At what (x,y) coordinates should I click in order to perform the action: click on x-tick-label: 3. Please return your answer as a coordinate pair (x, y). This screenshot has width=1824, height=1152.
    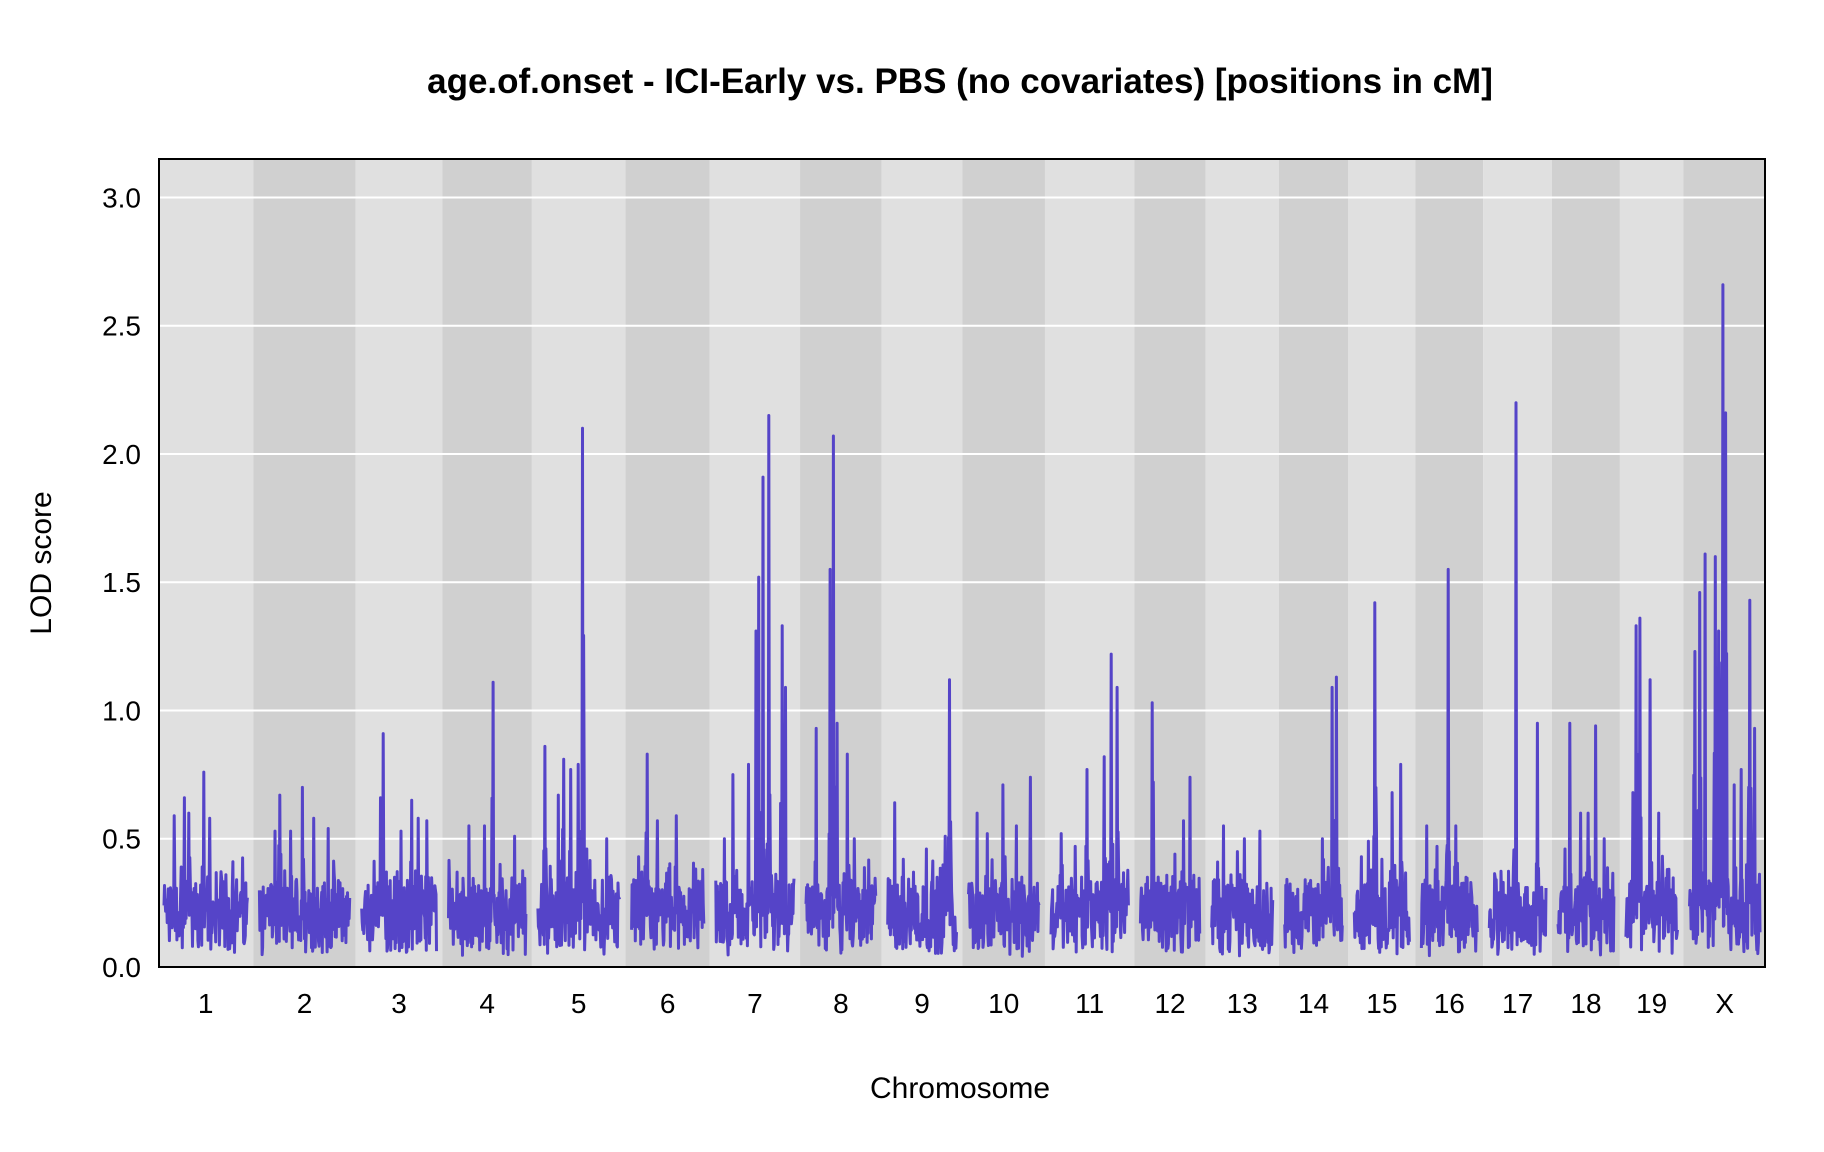
    Looking at the image, I should click on (399, 1003).